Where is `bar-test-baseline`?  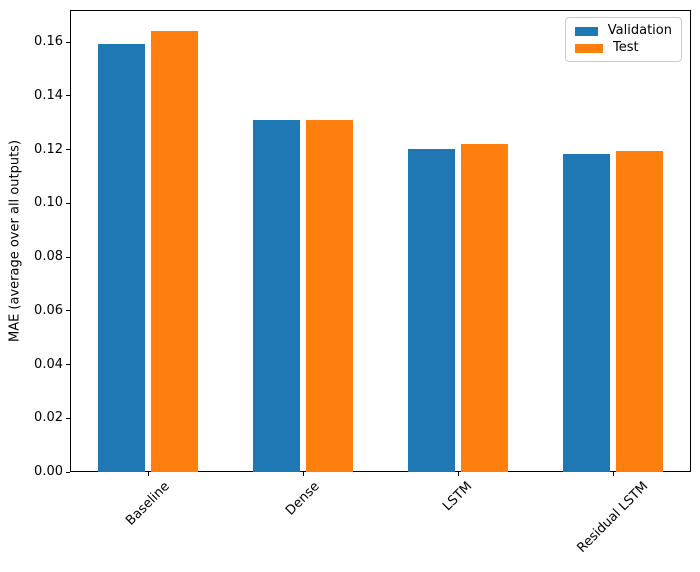
bar-test-baseline is located at coordinates (174, 251).